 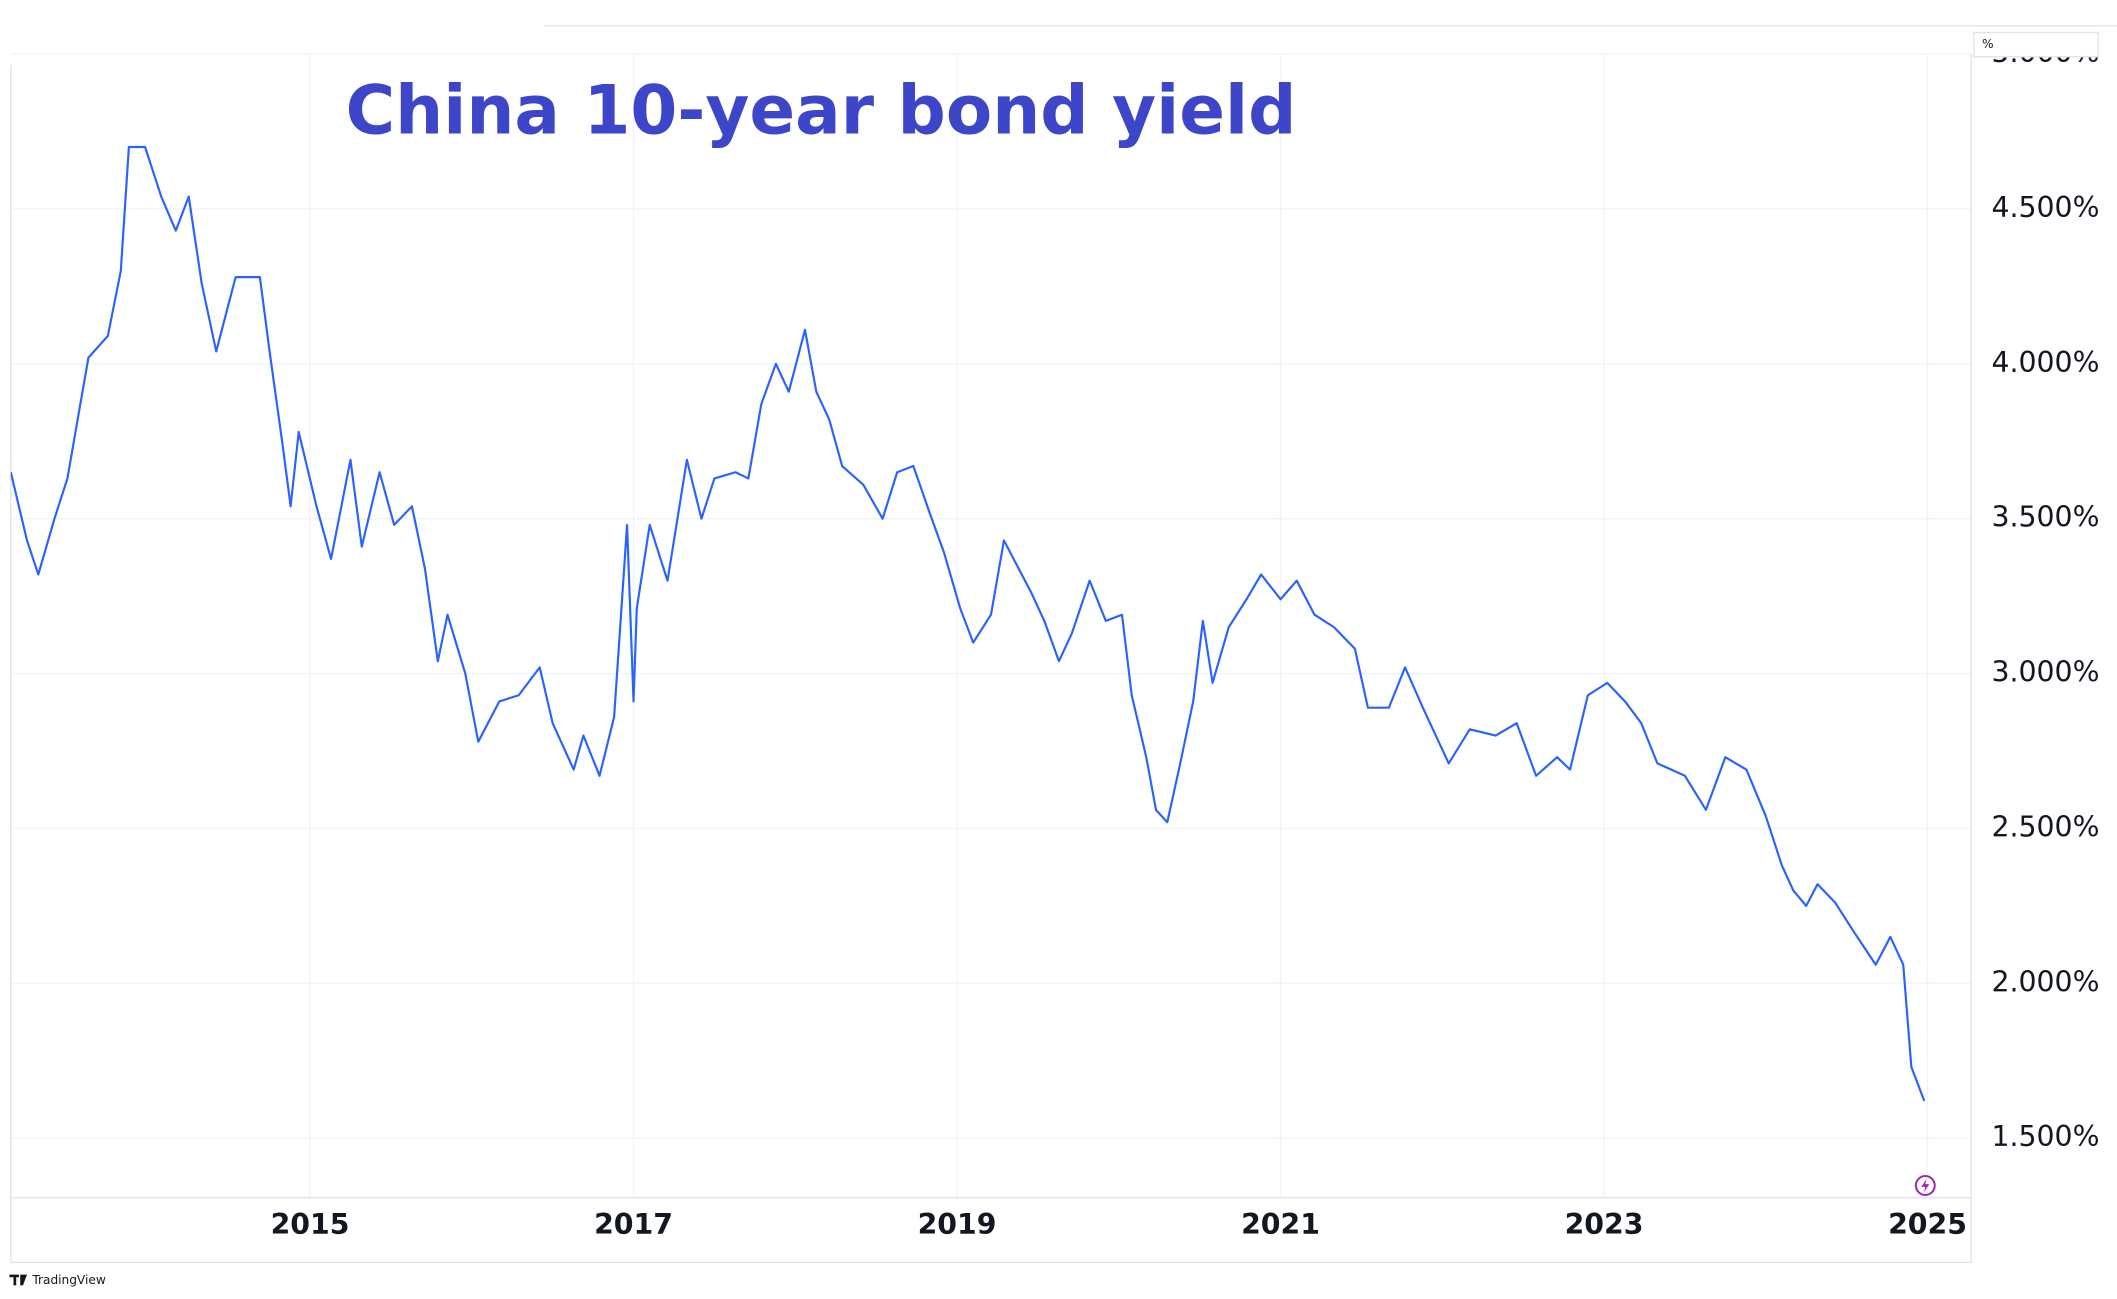 I want to click on x-axis: 2015 2017 2019 2021 2023 2025, so click(x=1119, y=1224).